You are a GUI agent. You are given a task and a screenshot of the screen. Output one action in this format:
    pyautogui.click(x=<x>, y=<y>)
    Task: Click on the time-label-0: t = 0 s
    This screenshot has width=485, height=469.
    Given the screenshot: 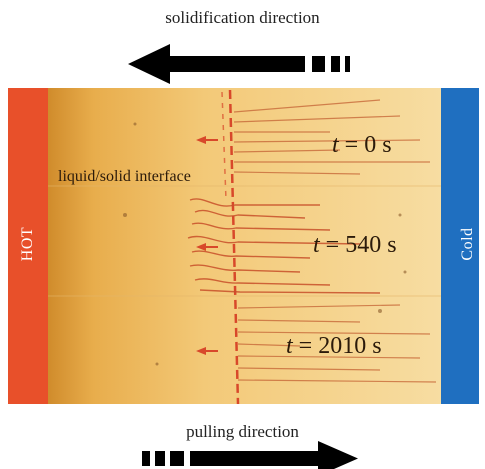 What is the action you would take?
    pyautogui.click(x=362, y=145)
    